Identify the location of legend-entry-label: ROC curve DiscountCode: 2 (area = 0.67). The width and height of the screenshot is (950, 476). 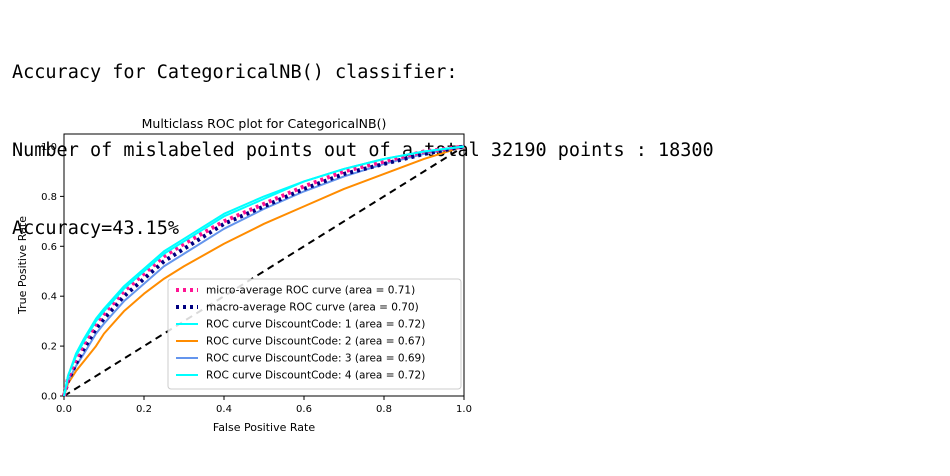
(315, 342).